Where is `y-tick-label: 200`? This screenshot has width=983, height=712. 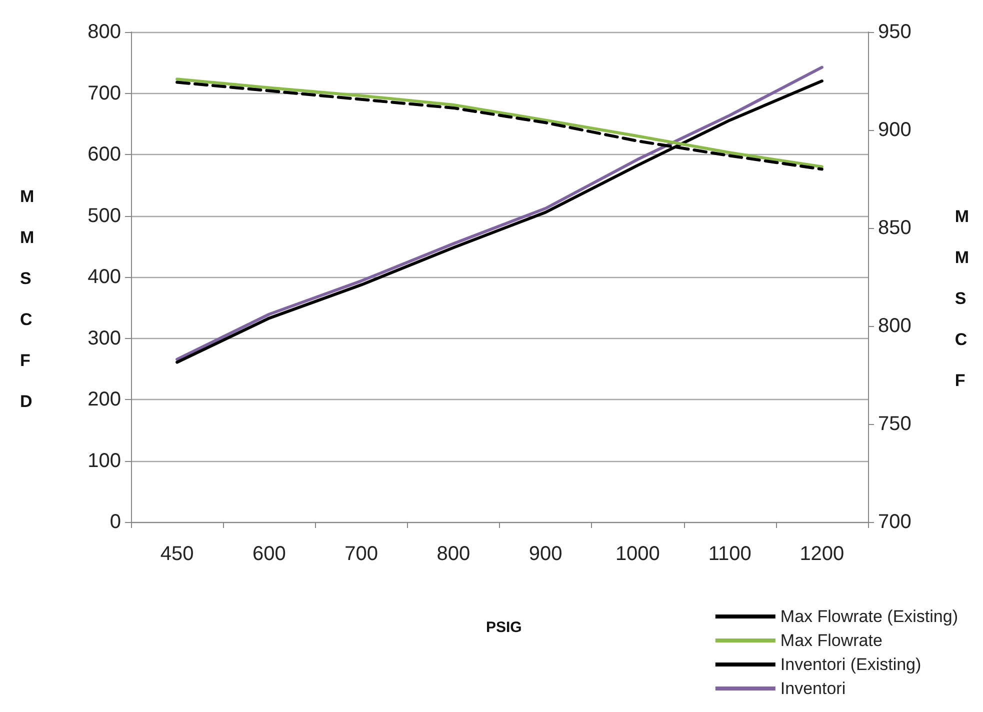
y-tick-label: 200 is located at coordinates (104, 399).